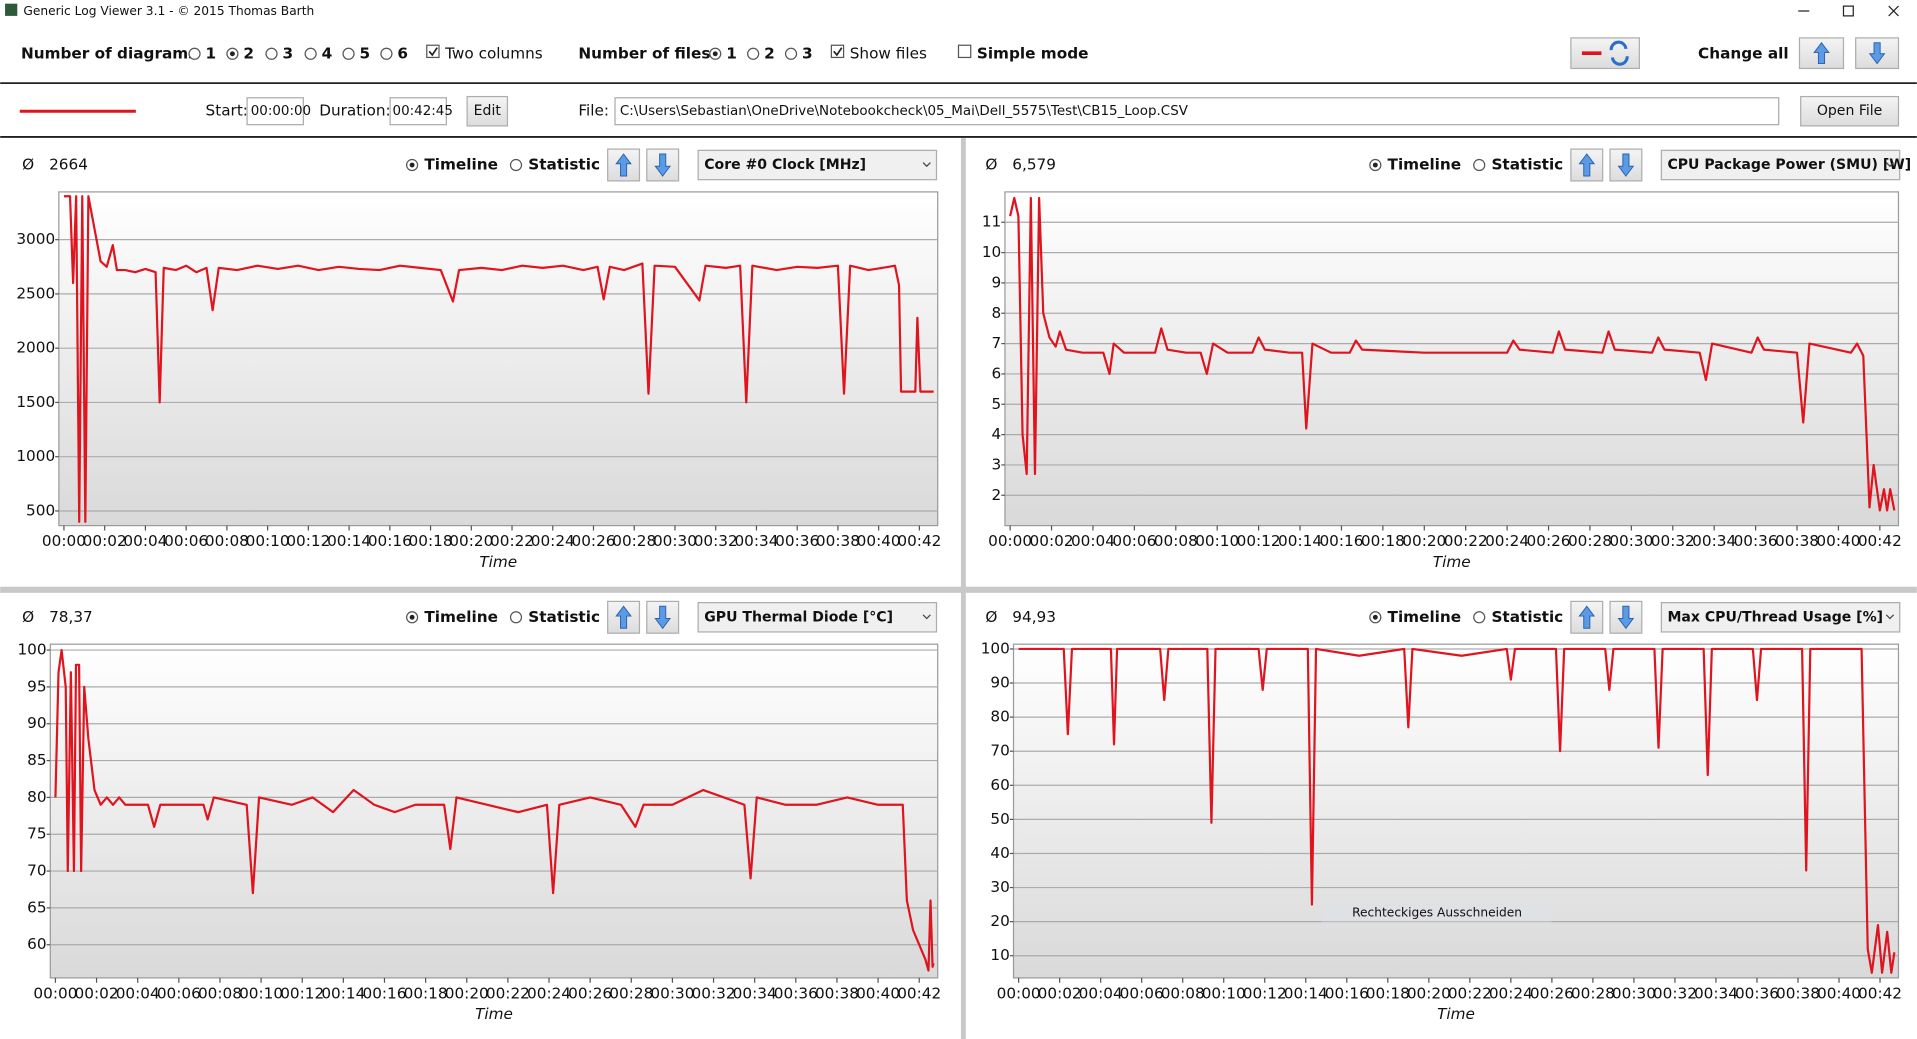 This screenshot has height=1039, width=1917. What do you see at coordinates (1893, 11) in the screenshot?
I see `close-button` at bounding box center [1893, 11].